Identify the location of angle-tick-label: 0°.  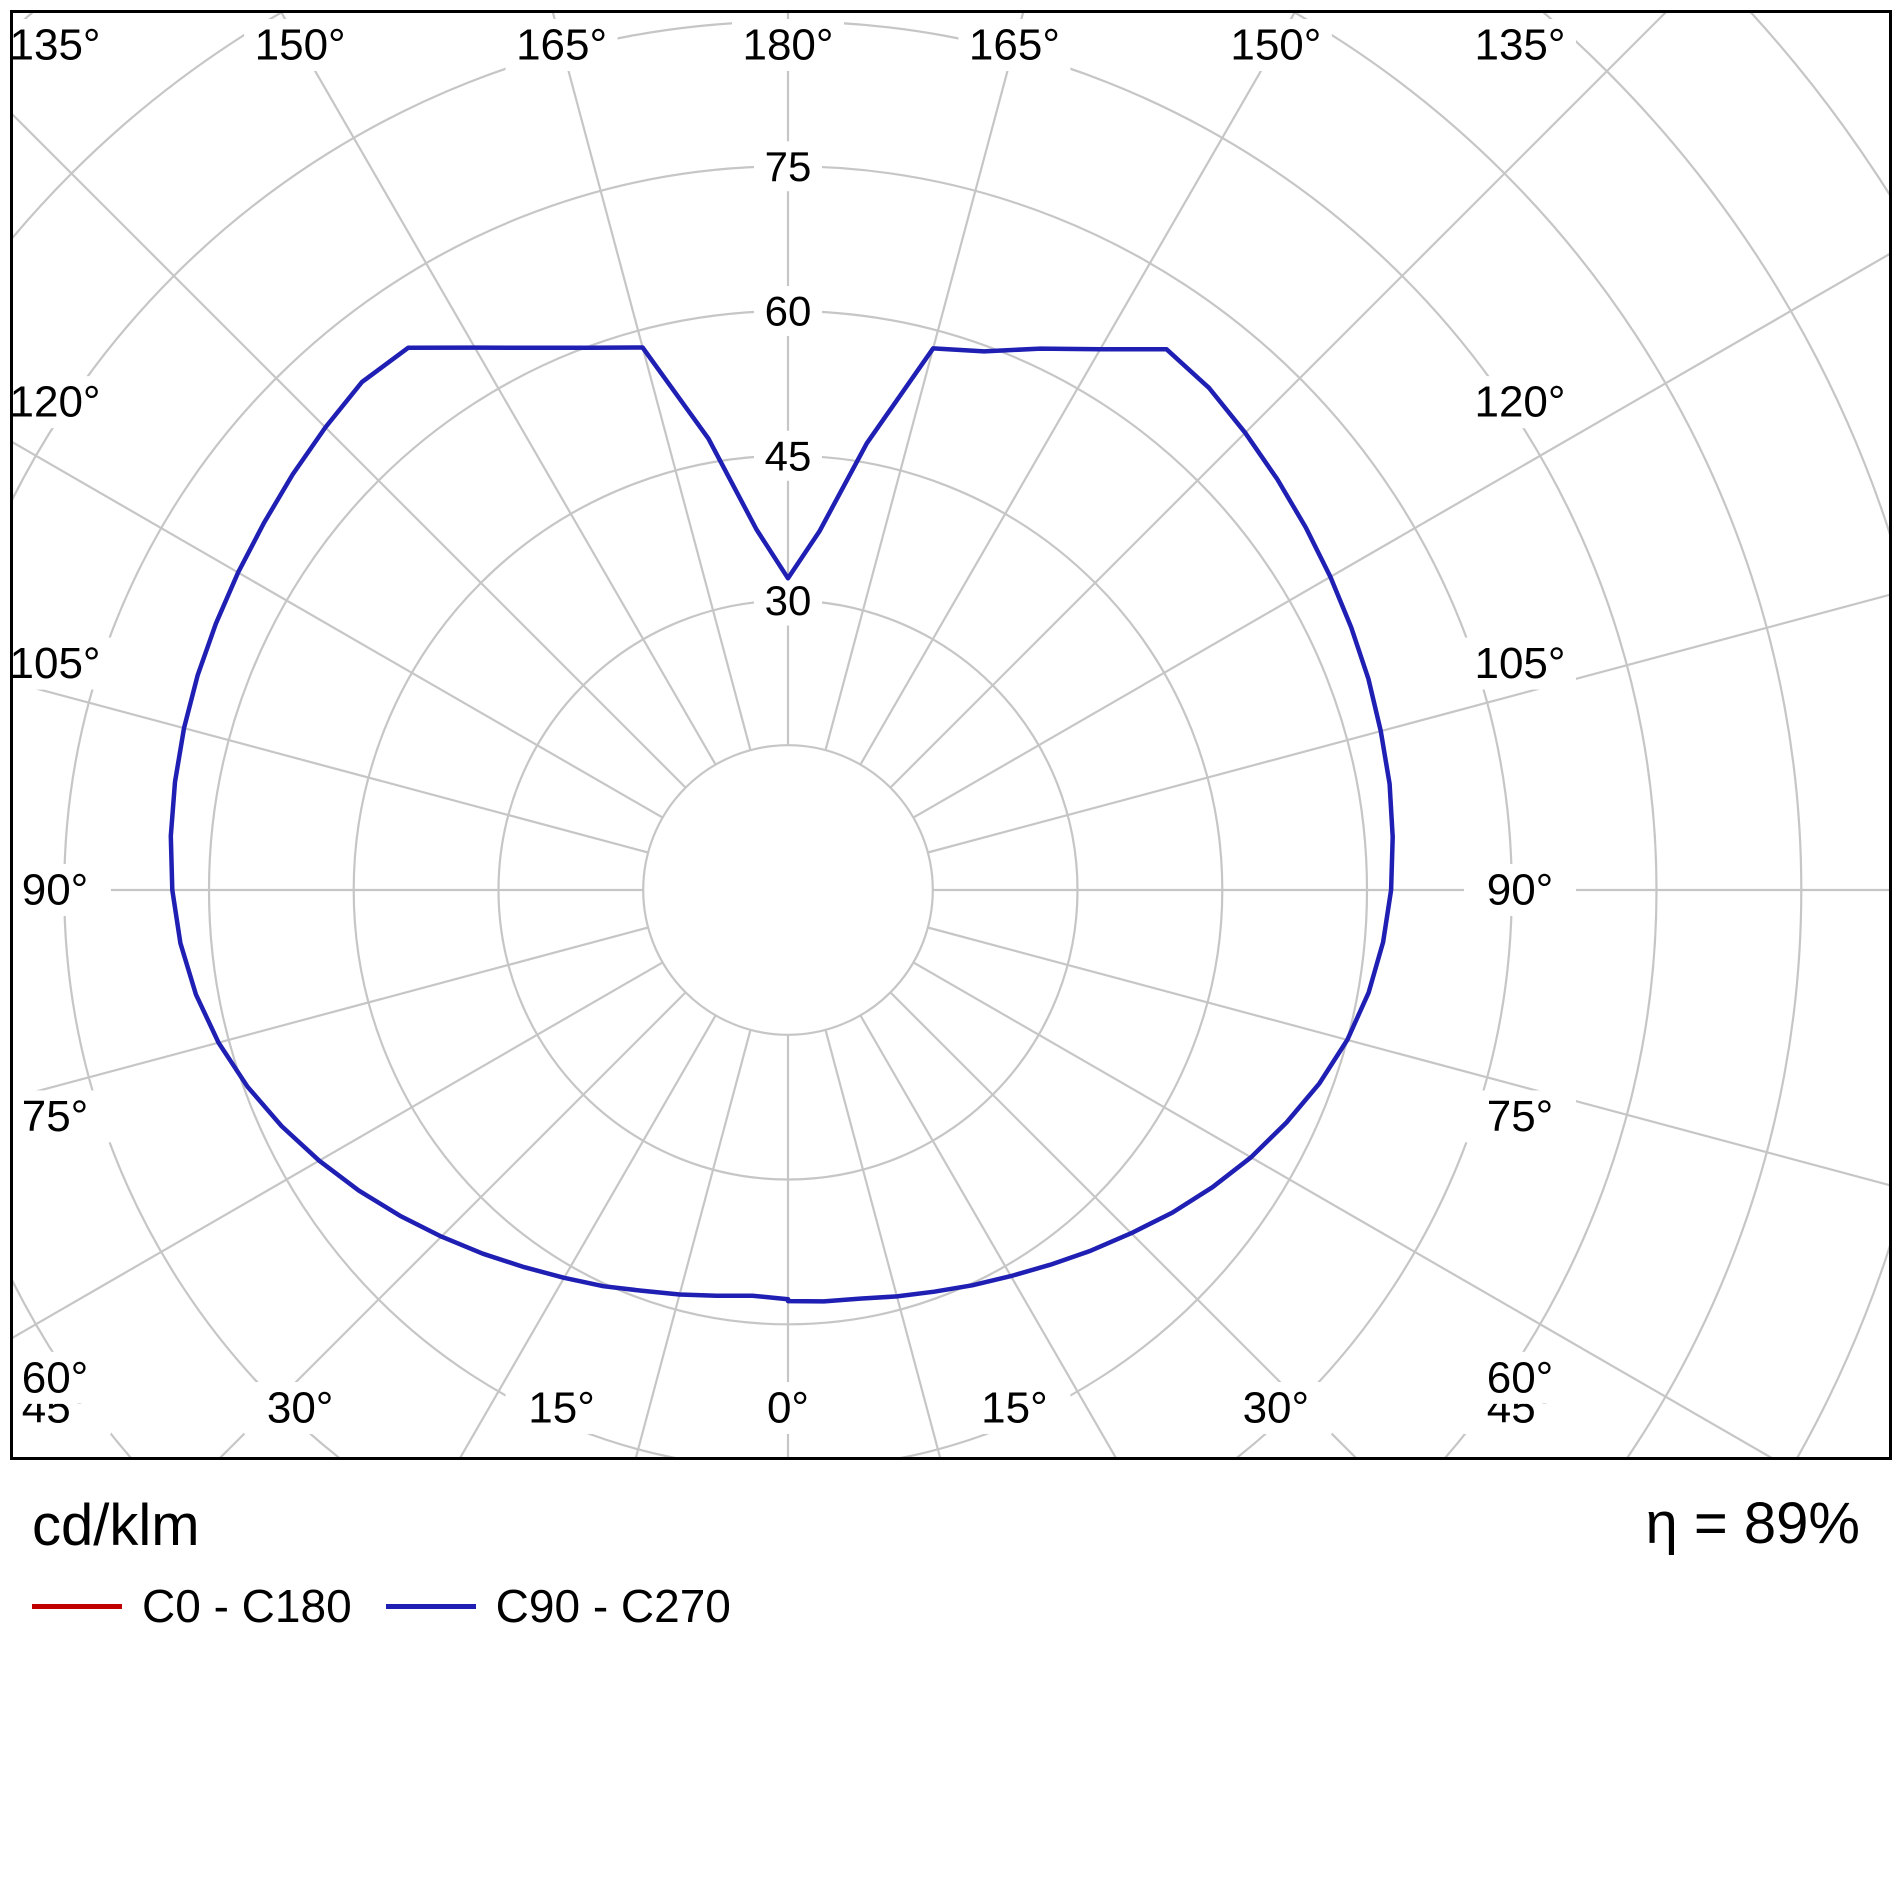
(788, 1408).